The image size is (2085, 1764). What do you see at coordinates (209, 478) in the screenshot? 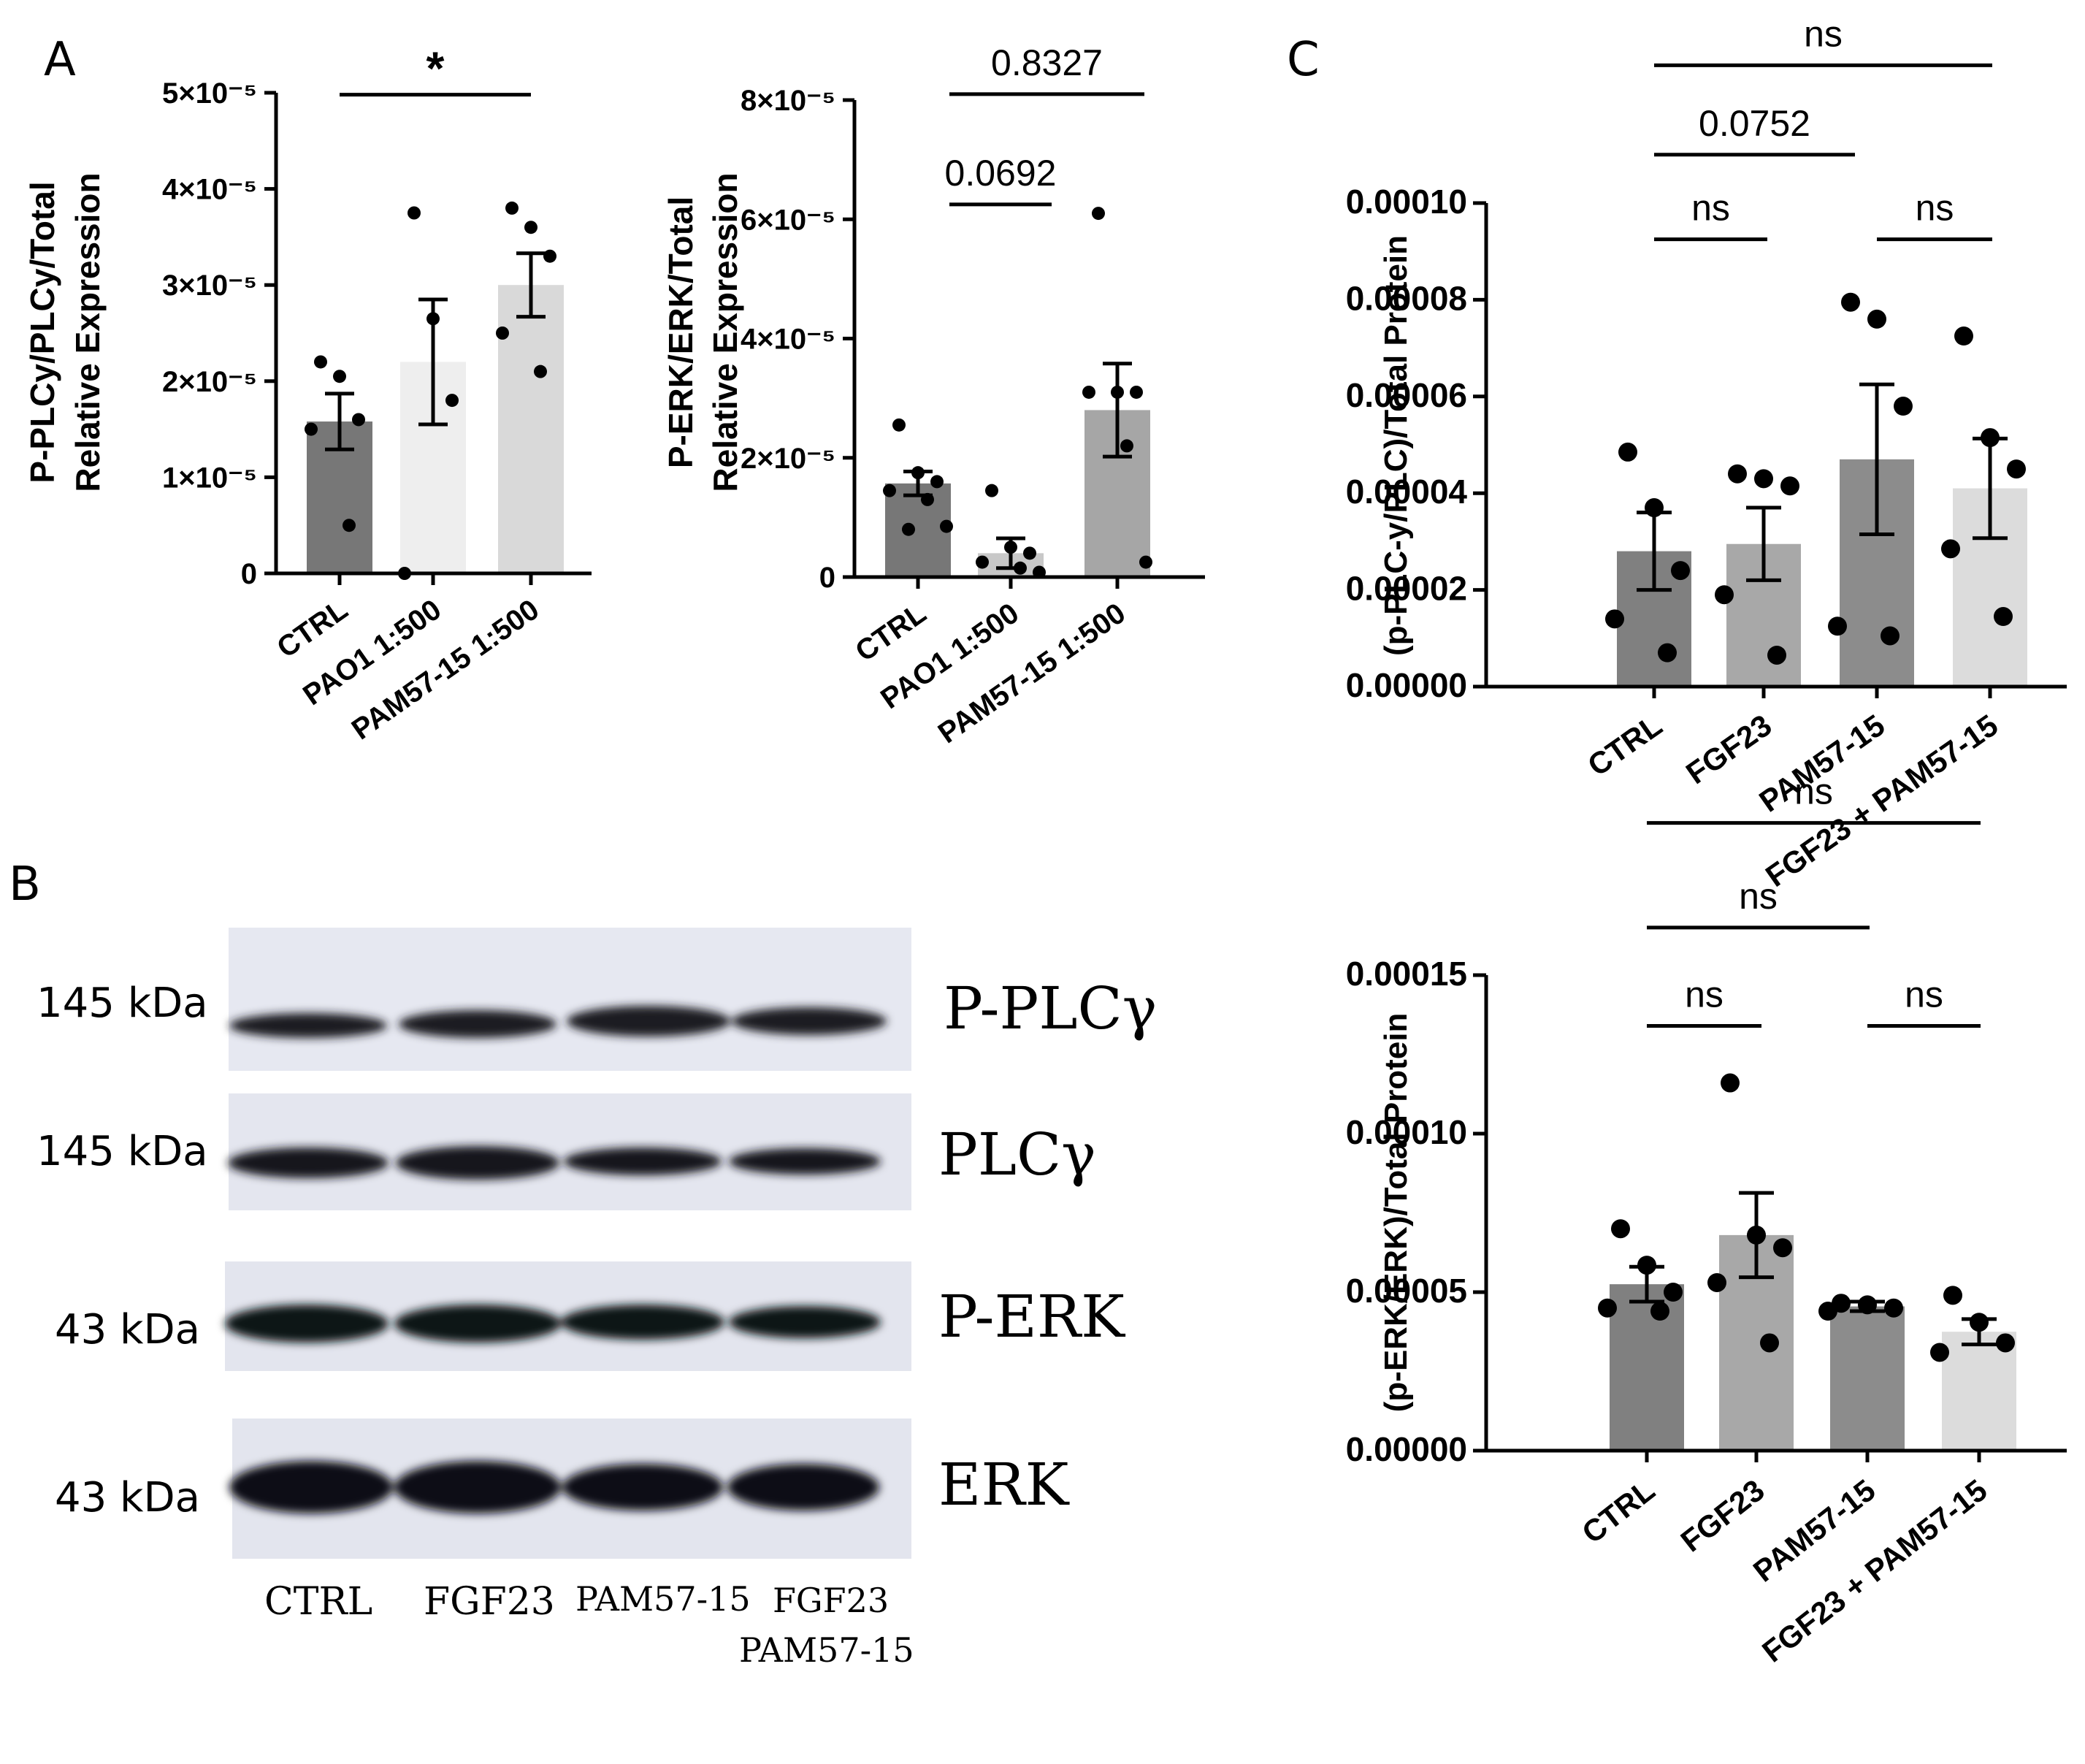
I see `y-tick-label: 1×10⁻⁵` at bounding box center [209, 478].